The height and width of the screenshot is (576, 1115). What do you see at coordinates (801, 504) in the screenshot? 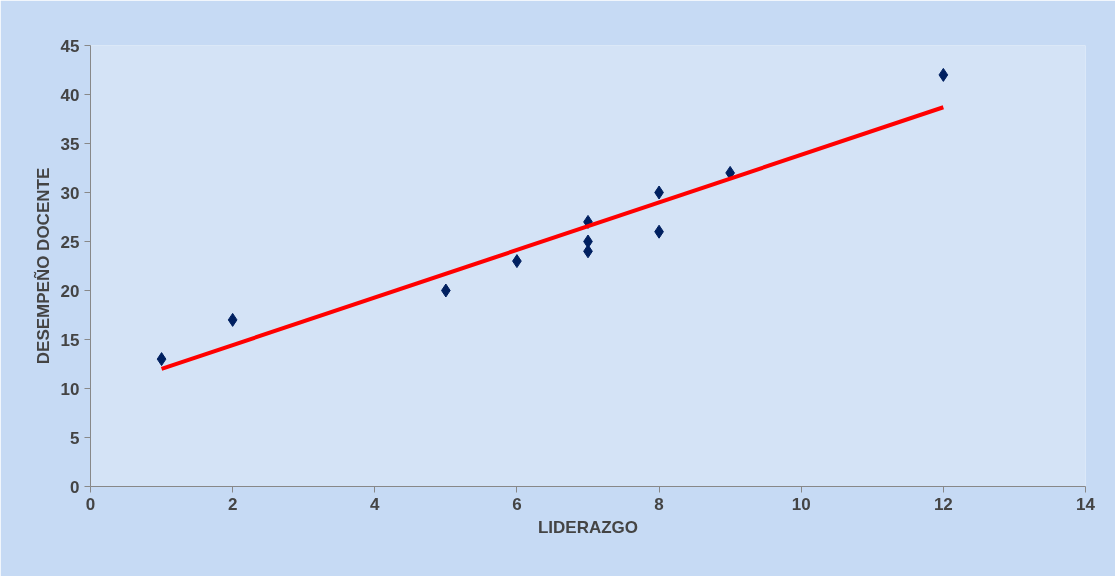
I see `x-tick-label: 10` at bounding box center [801, 504].